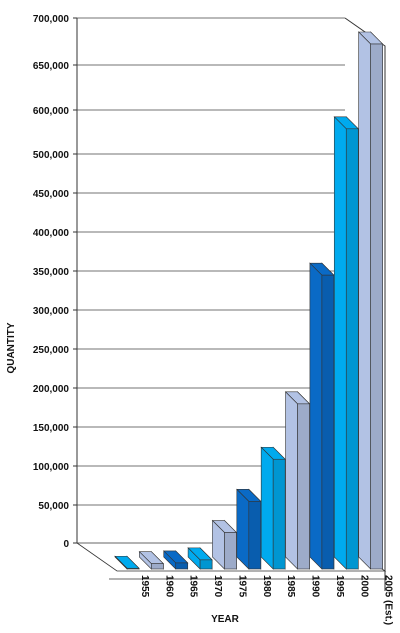  Describe the element at coordinates (363, 586) in the screenshot. I see `x-tick-label: 2000` at that location.